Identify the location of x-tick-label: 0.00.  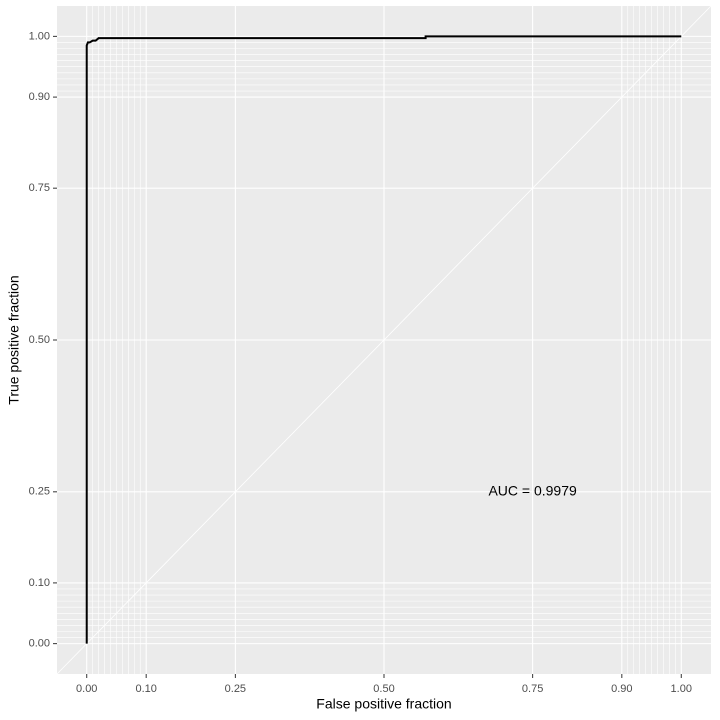
(86, 689).